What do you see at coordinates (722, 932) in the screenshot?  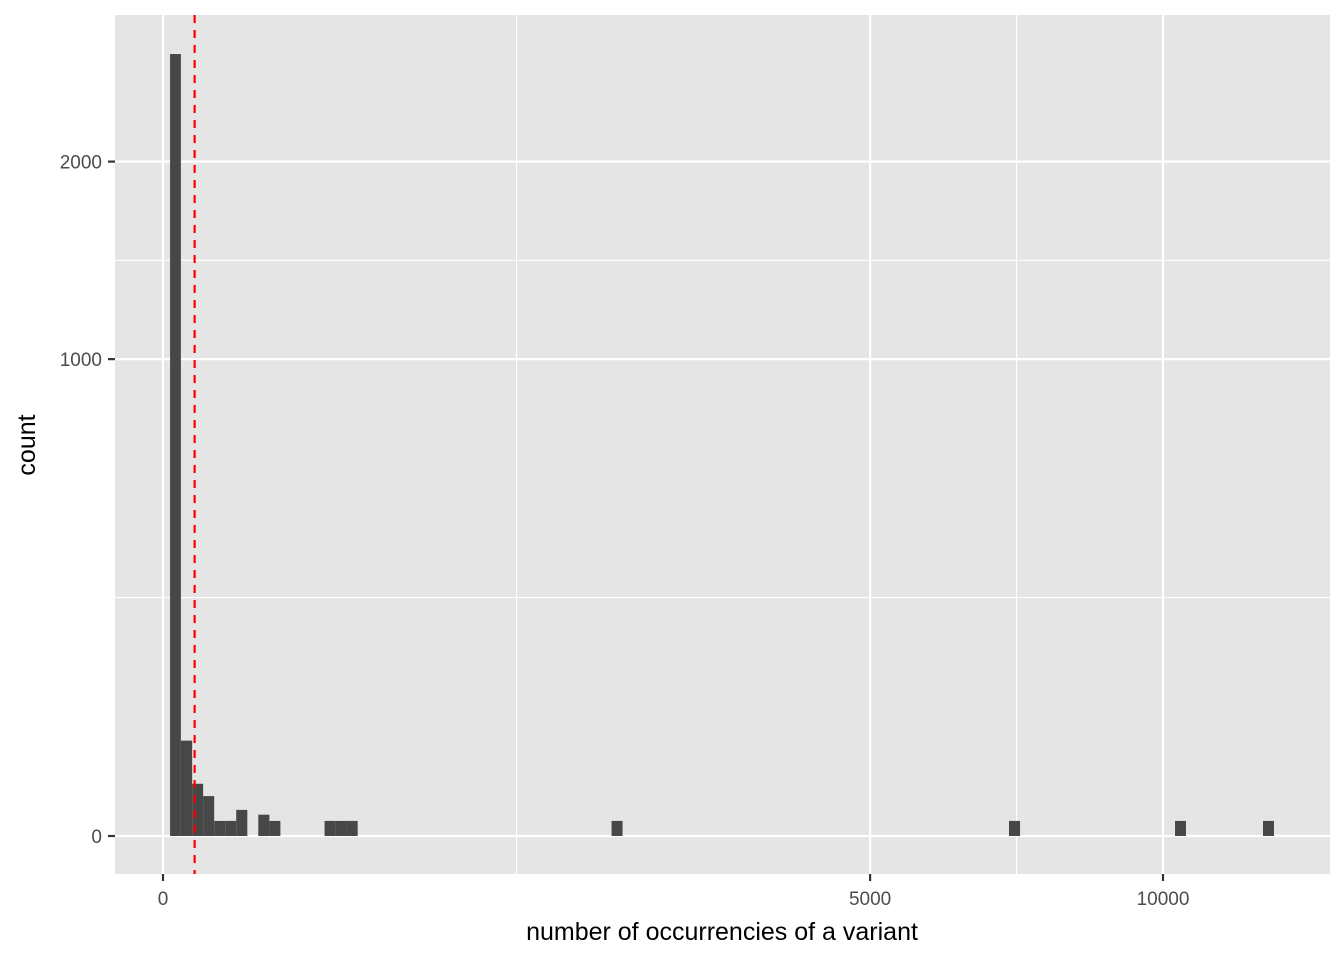 I see `x-axis-label: number of occurrencies of a variant` at bounding box center [722, 932].